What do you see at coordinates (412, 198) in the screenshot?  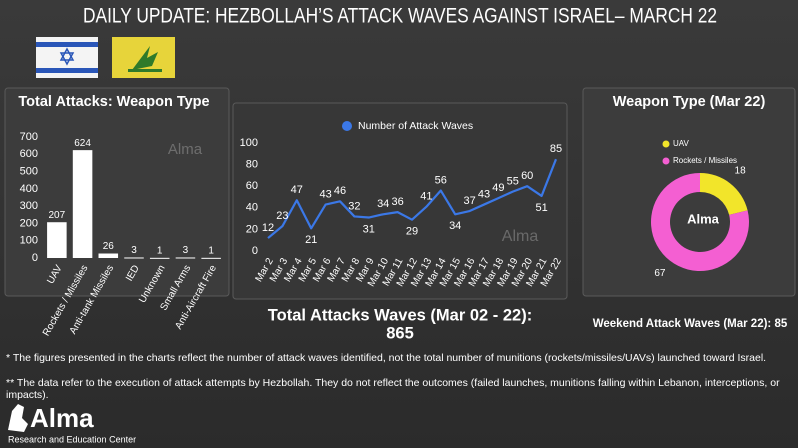 I see `line` at bounding box center [412, 198].